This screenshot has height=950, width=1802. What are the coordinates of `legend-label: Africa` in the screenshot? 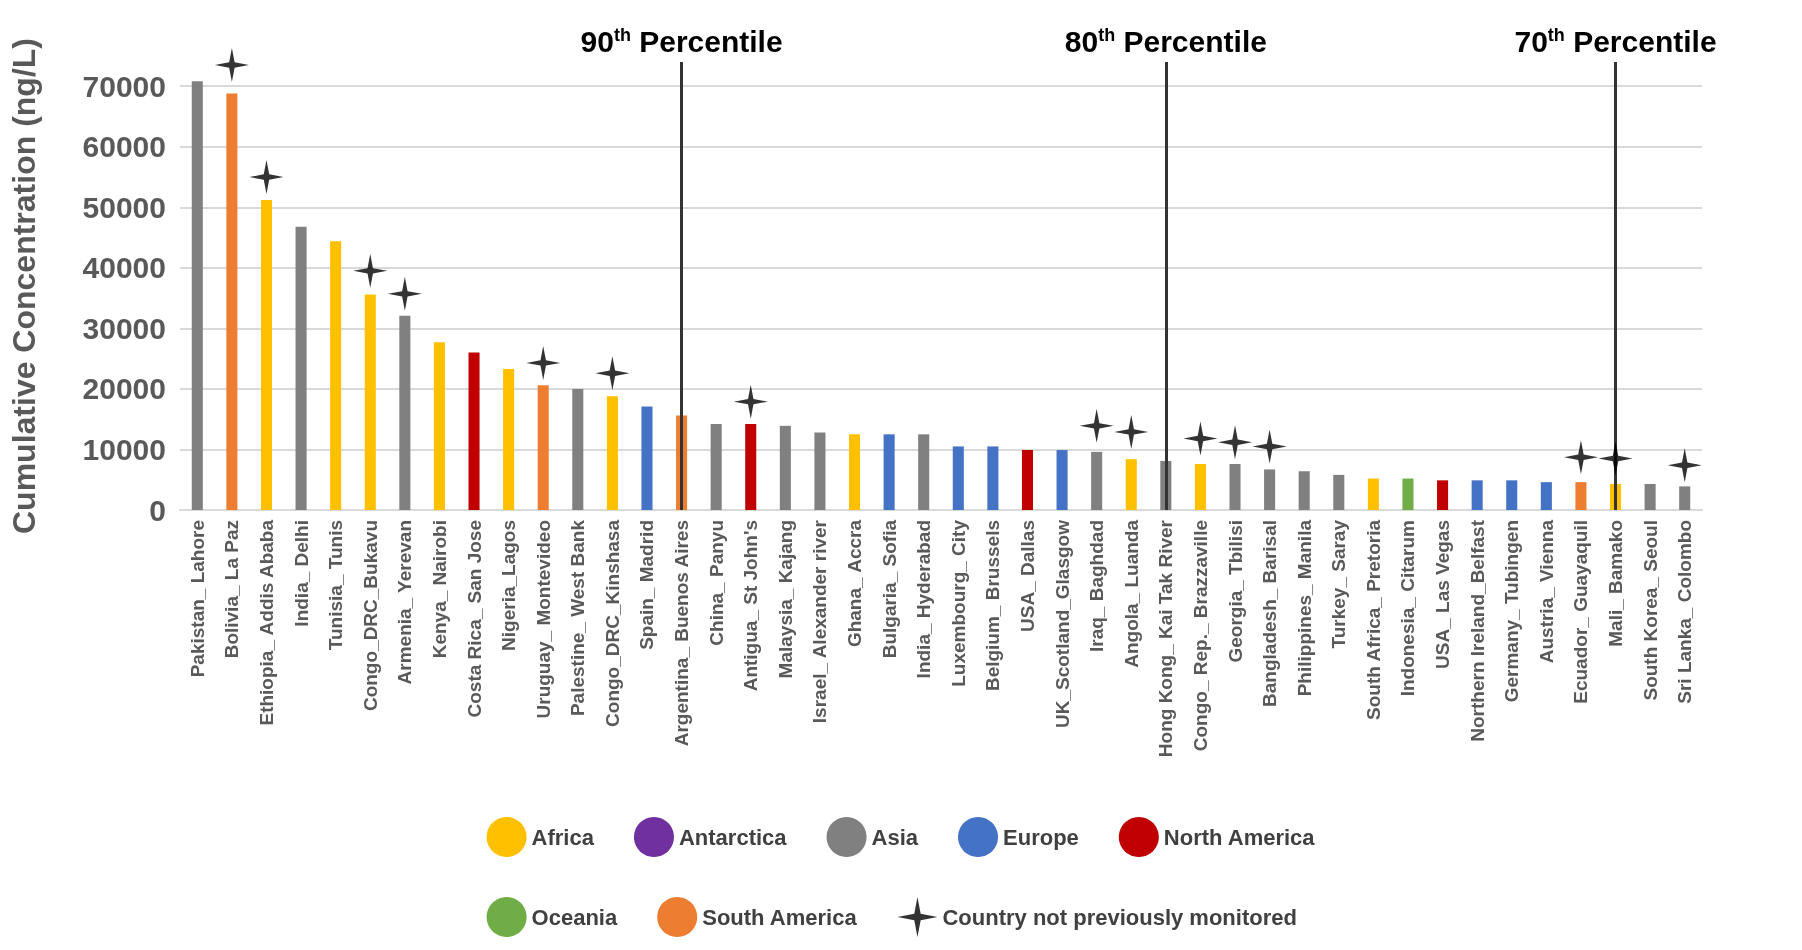 It's located at (563, 837).